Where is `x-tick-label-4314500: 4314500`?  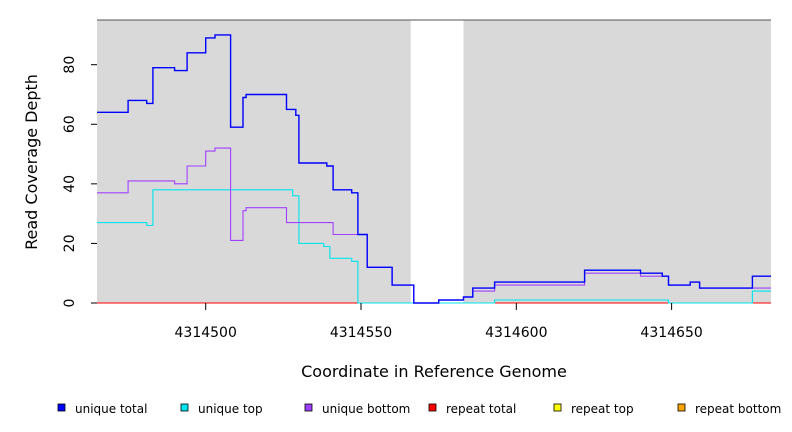
x-tick-label-4314500: 4314500 is located at coordinates (206, 333).